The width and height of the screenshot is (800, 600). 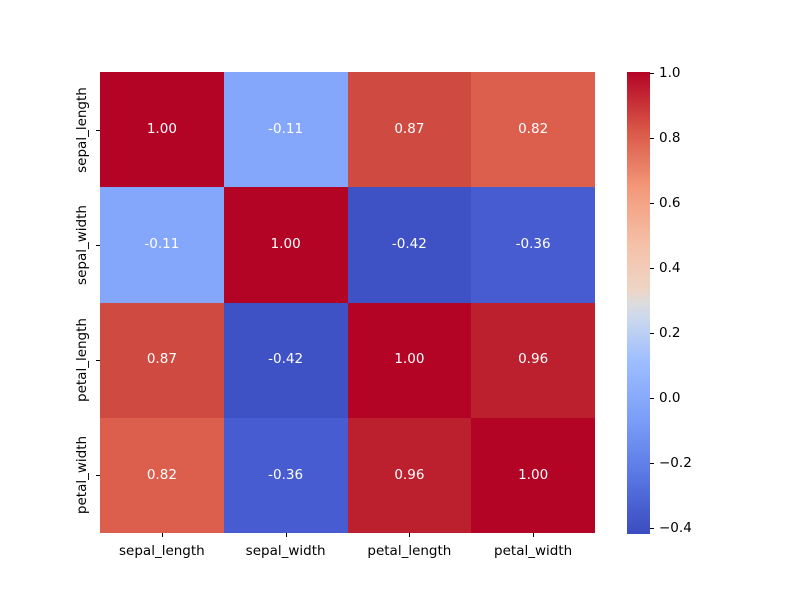 I want to click on y-axis-label: sepal_width, so click(x=82, y=244).